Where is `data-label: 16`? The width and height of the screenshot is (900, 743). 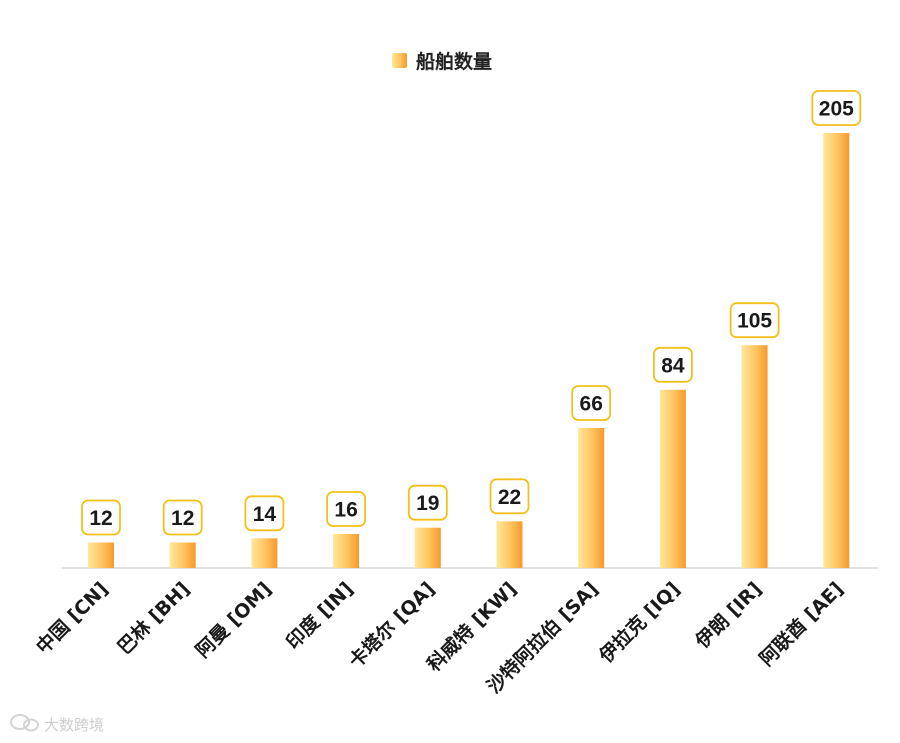 data-label: 16 is located at coordinates (345, 510).